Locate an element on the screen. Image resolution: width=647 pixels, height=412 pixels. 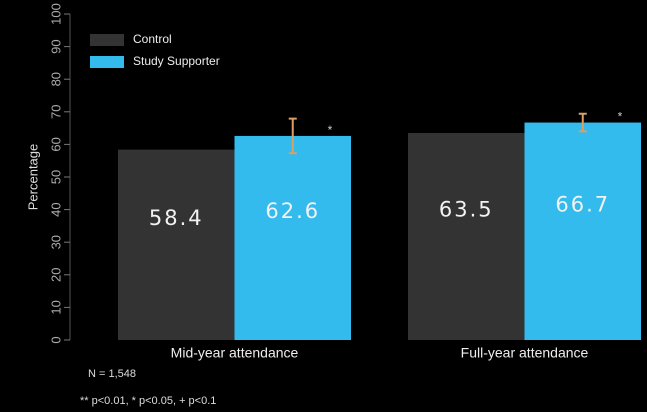
value-label: 58.4 is located at coordinates (176, 218).